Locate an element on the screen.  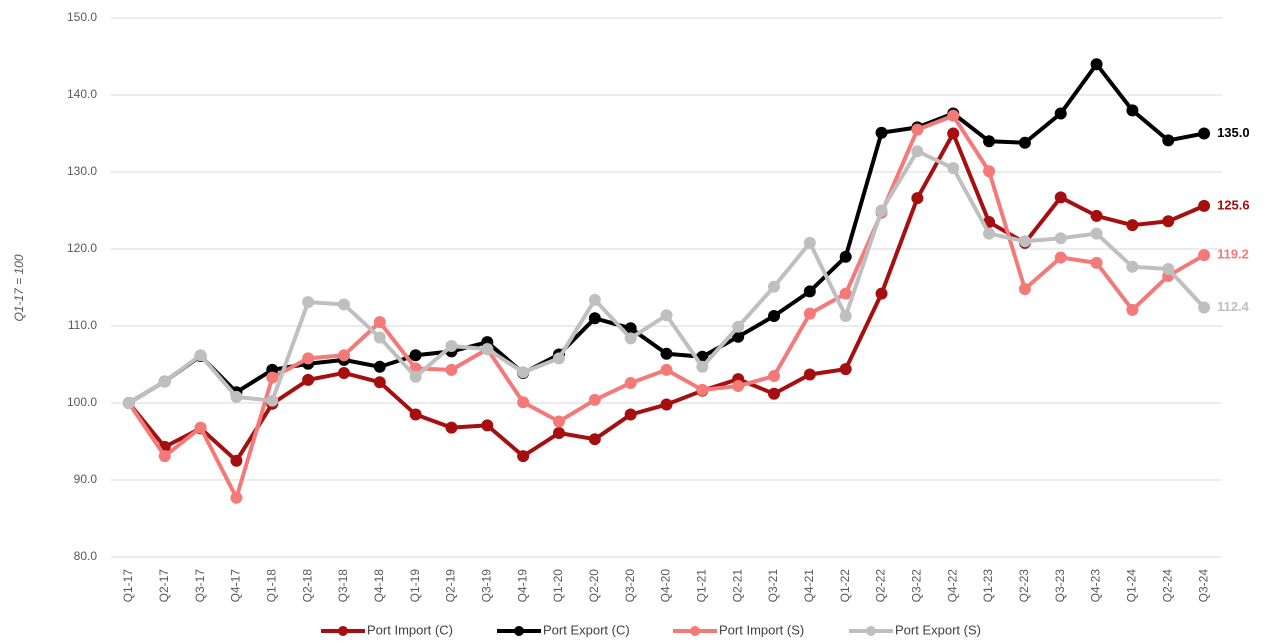
x-tick-label: Q4-21 is located at coordinates (809, 586).